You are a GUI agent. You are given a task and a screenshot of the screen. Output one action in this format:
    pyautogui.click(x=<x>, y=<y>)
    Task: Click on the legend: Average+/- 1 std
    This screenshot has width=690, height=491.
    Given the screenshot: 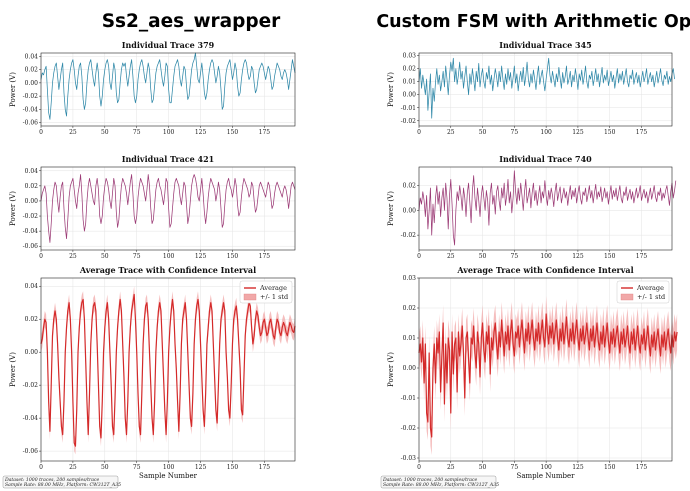 What is the action you would take?
    pyautogui.click(x=643, y=292)
    